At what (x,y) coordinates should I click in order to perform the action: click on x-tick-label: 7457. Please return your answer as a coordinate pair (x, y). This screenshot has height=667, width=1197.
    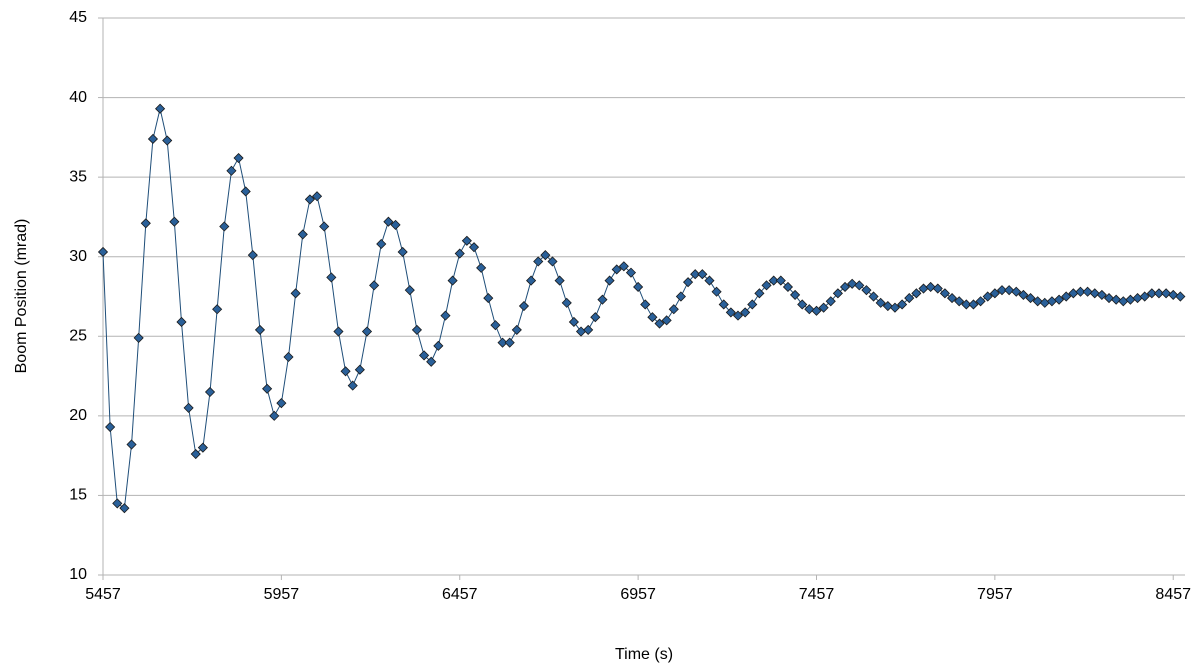
    Looking at the image, I should click on (817, 594).